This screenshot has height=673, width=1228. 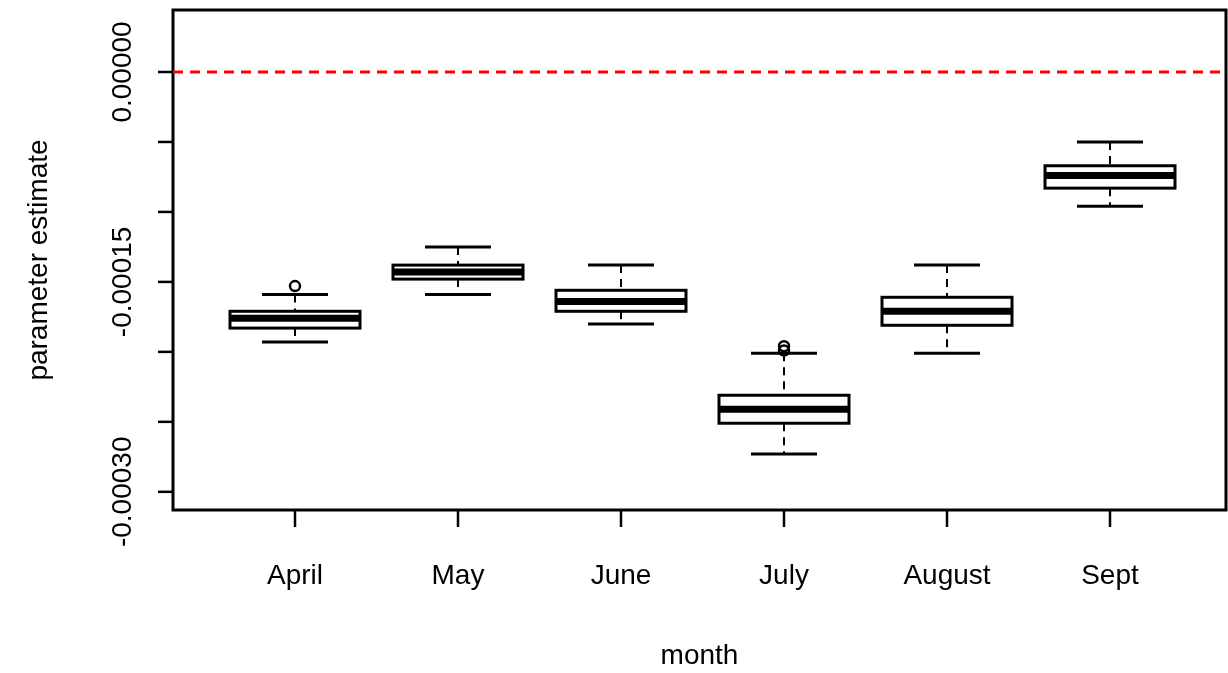 I want to click on x-tick-label: August, so click(x=947, y=574).